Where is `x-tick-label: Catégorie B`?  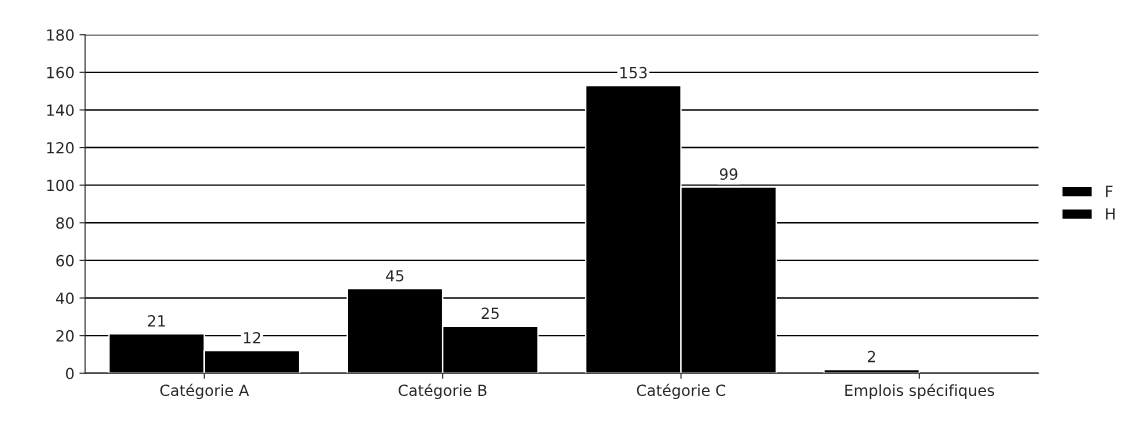 x-tick-label: Catégorie B is located at coordinates (442, 391).